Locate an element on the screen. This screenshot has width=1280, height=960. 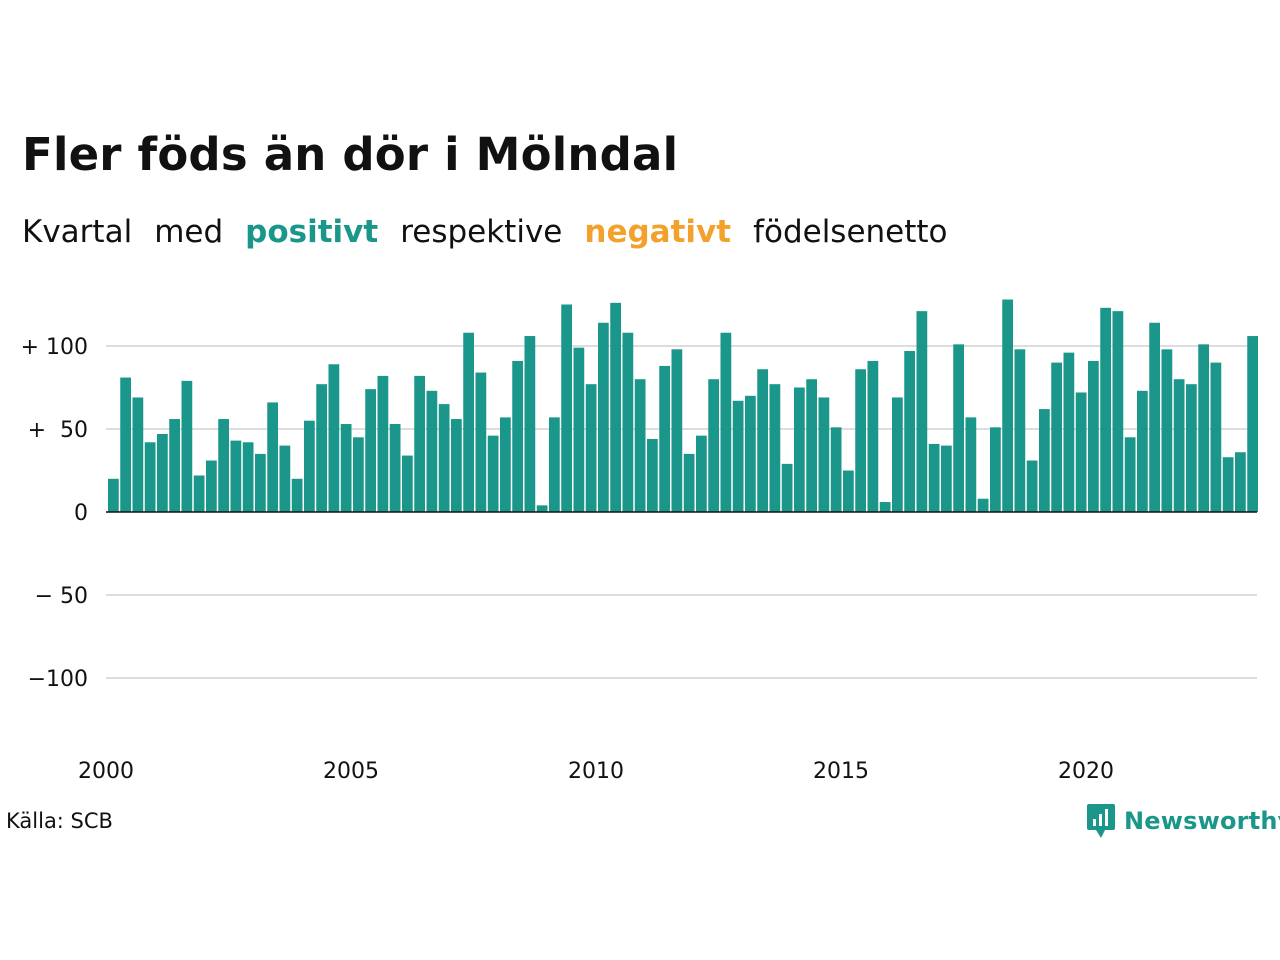
x-tick-label: 2010 is located at coordinates (596, 771).